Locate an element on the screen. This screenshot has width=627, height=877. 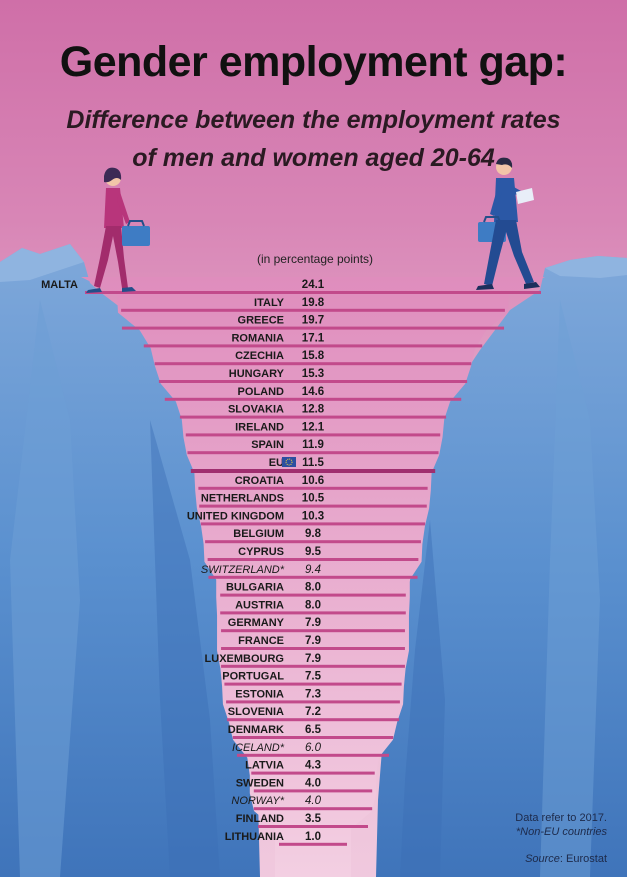
category-label-norway: NORWAY* is located at coordinates (257, 801).